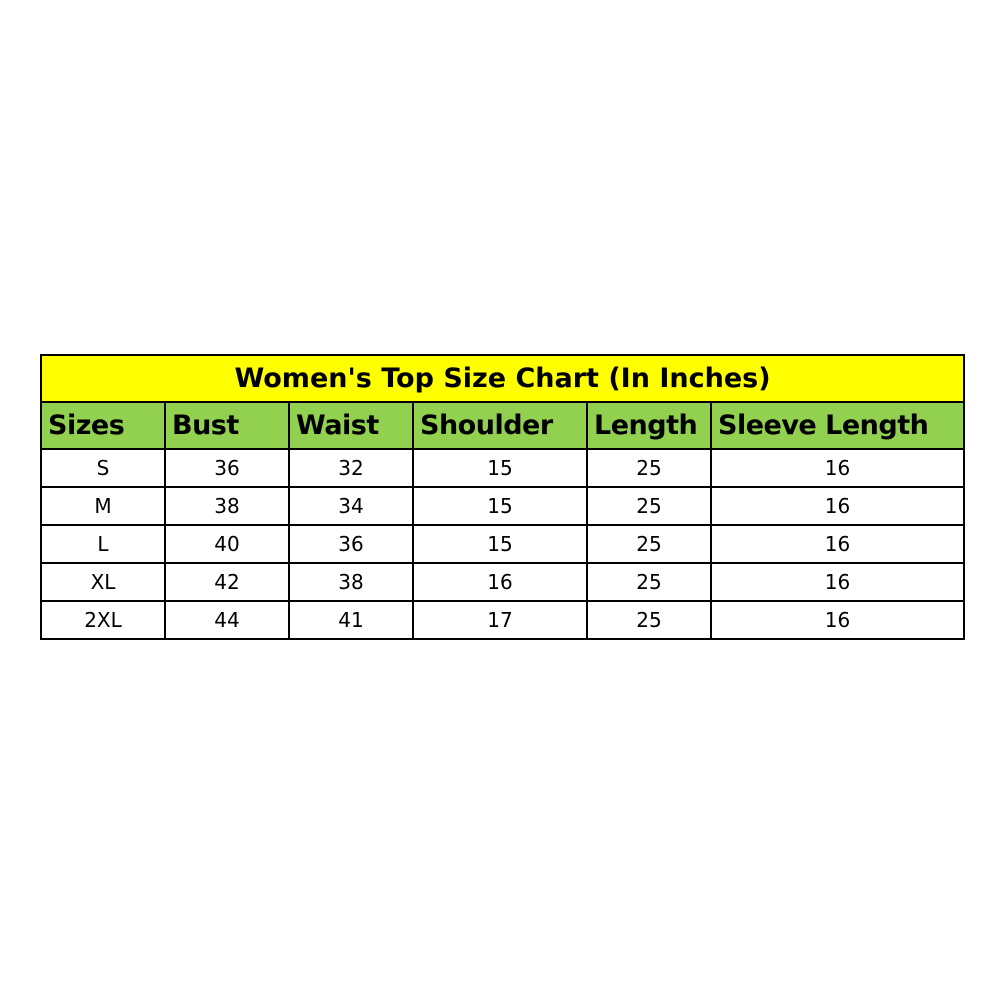 This screenshot has height=1000, width=1000. Describe the element at coordinates (351, 544) in the screenshot. I see `cell-waist: 36` at that location.